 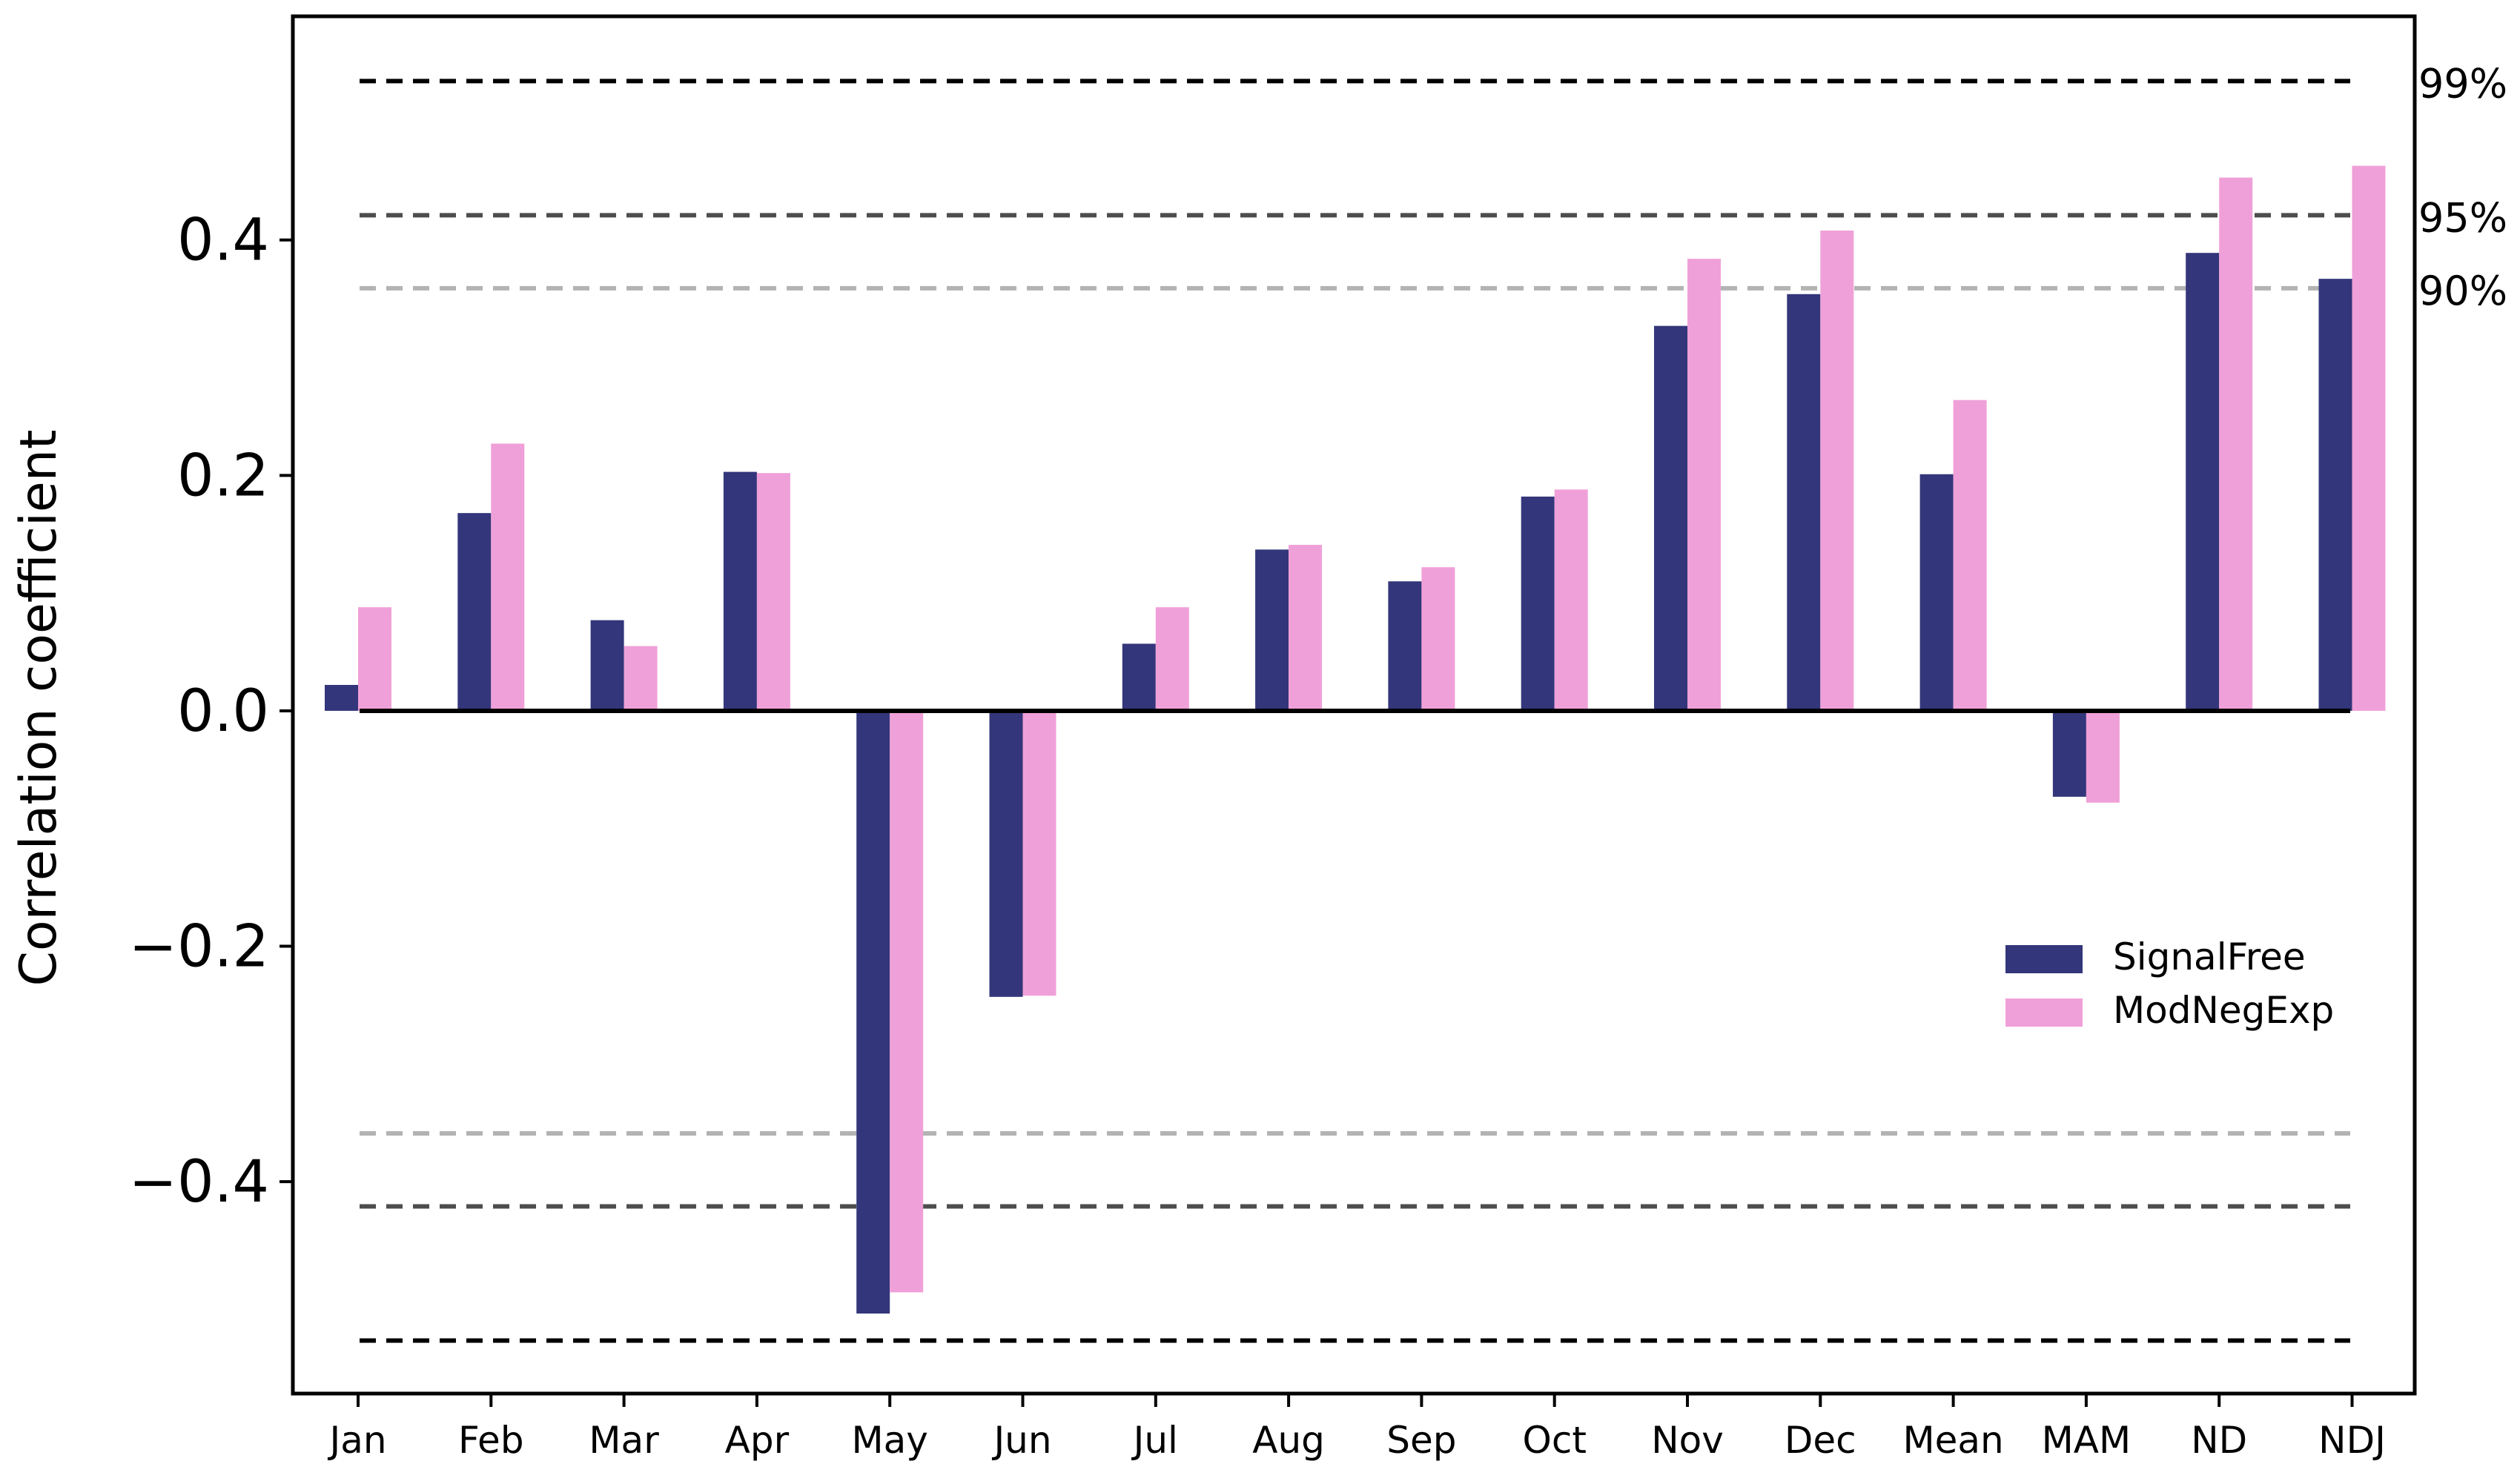 I want to click on bar-modnegexp-feb, so click(x=508, y=577).